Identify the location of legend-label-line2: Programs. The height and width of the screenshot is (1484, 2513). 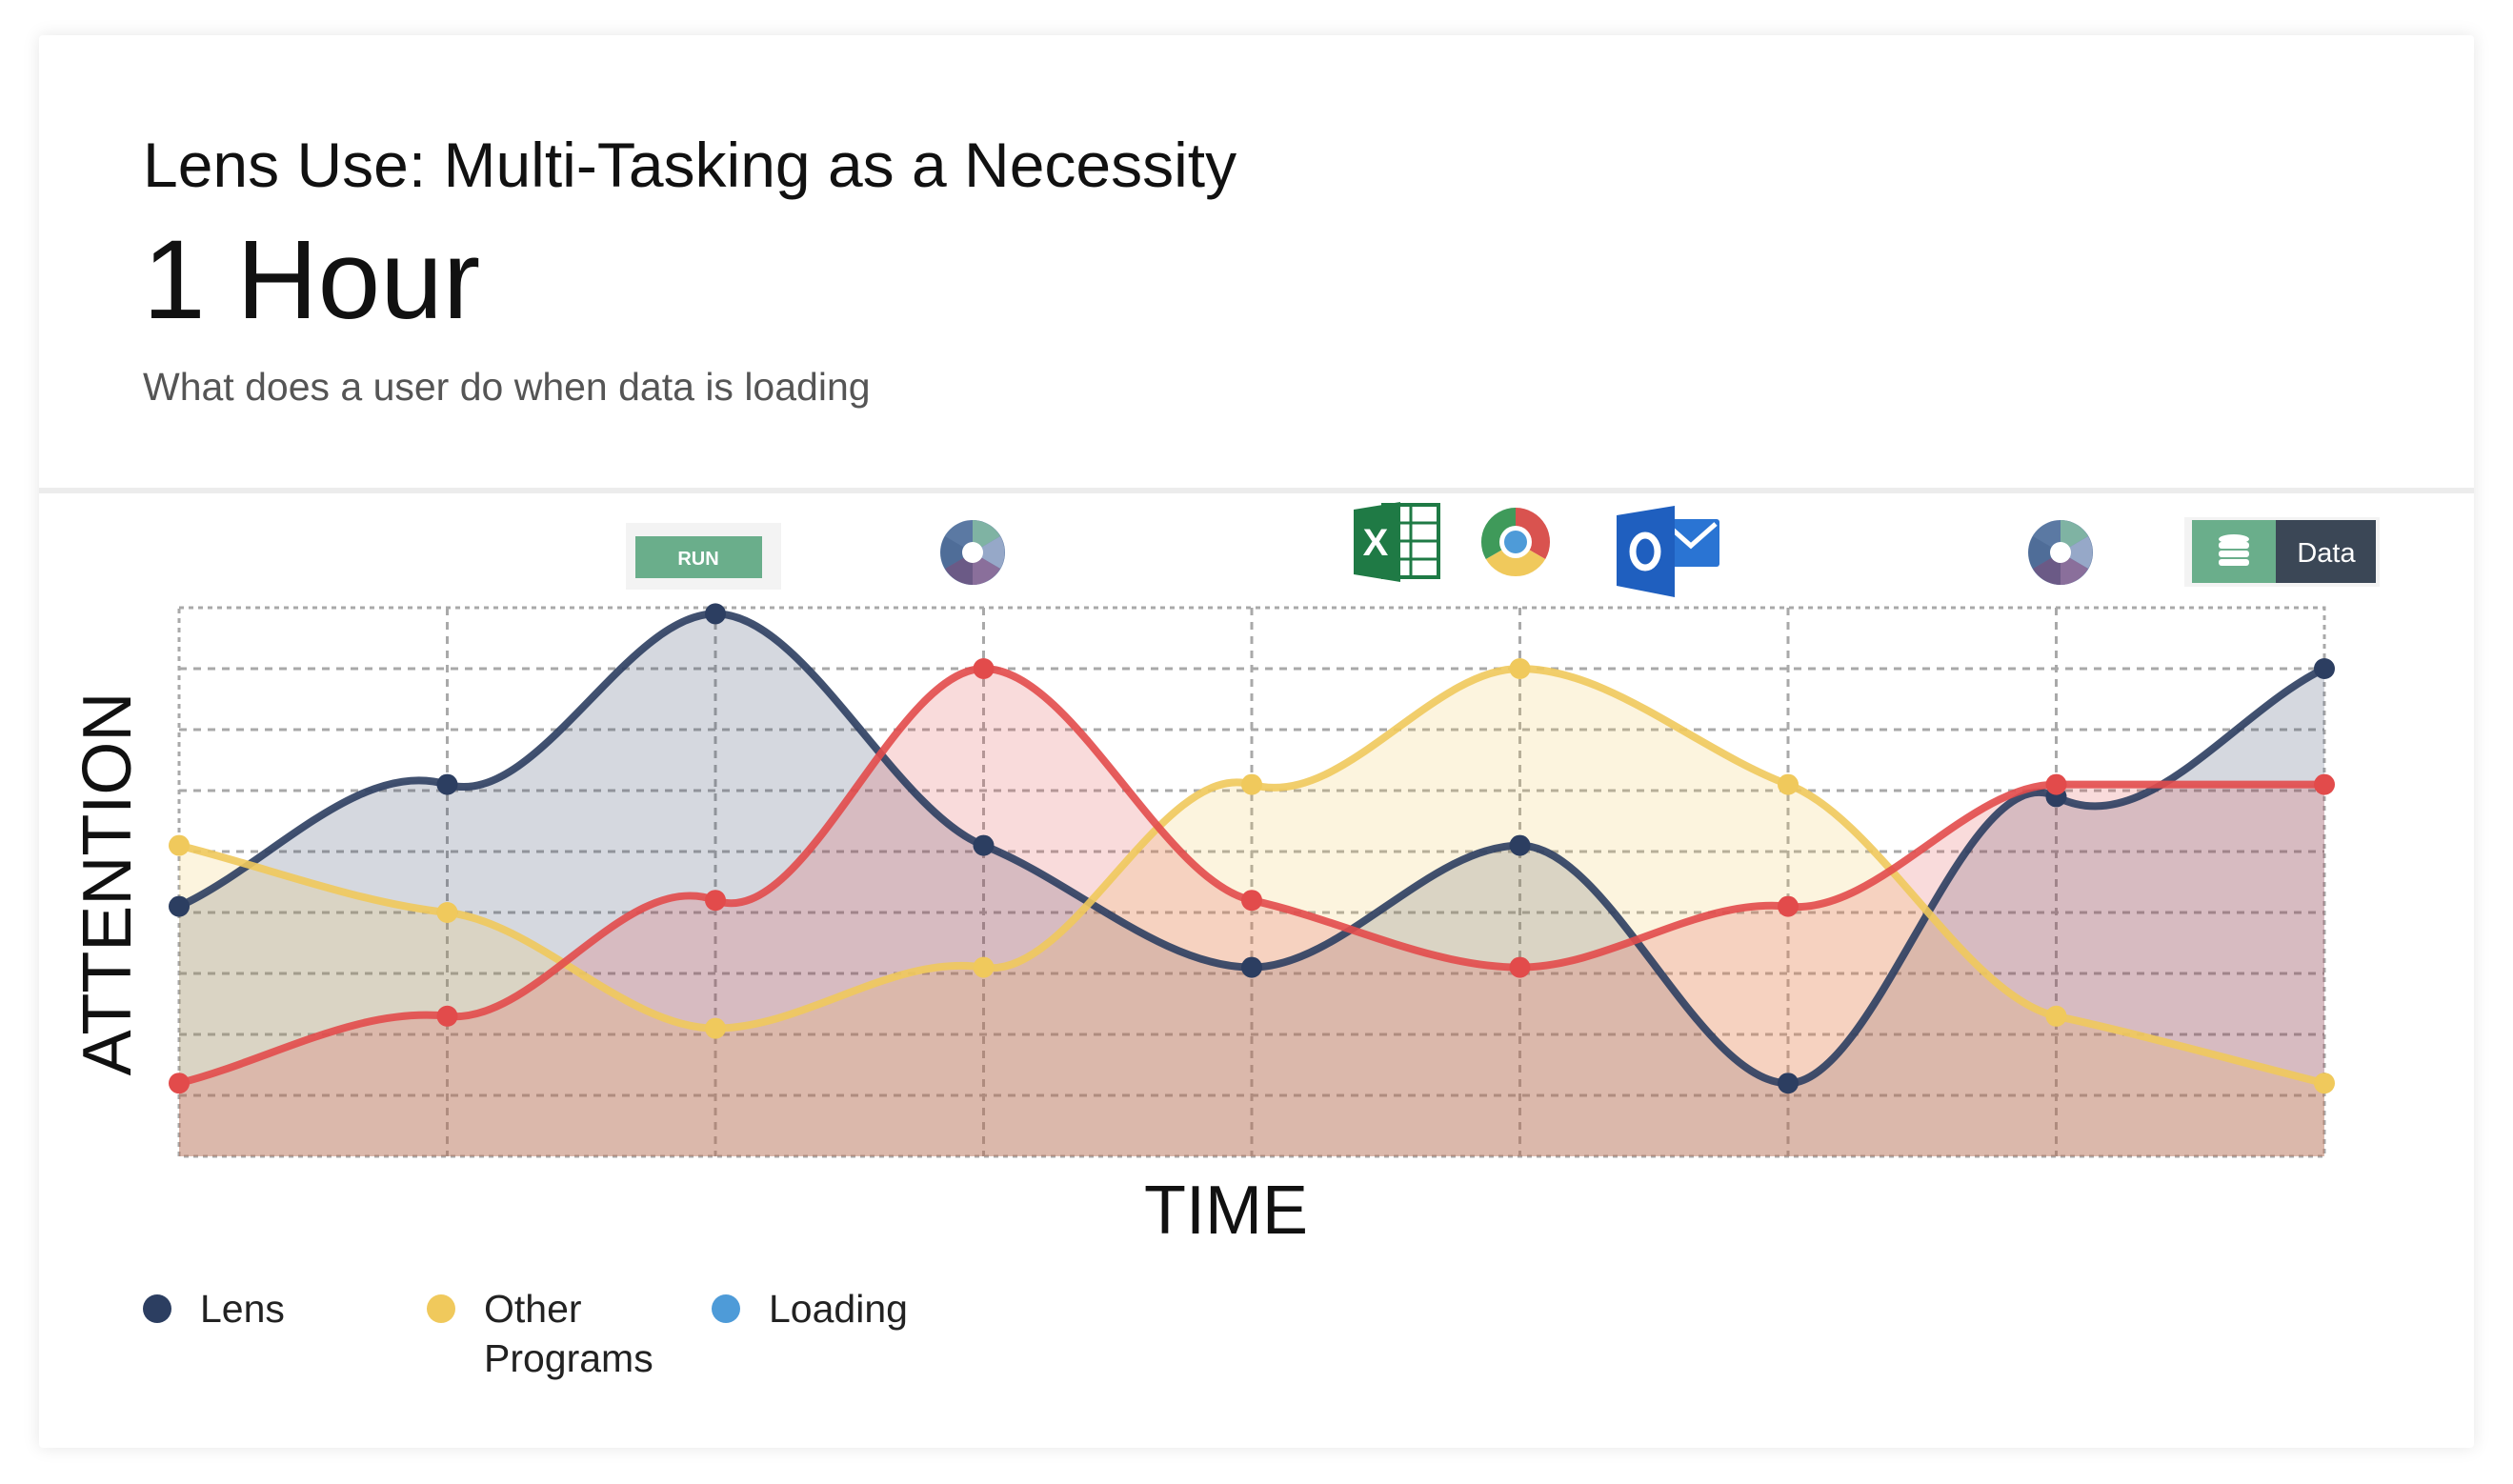
(568, 1358).